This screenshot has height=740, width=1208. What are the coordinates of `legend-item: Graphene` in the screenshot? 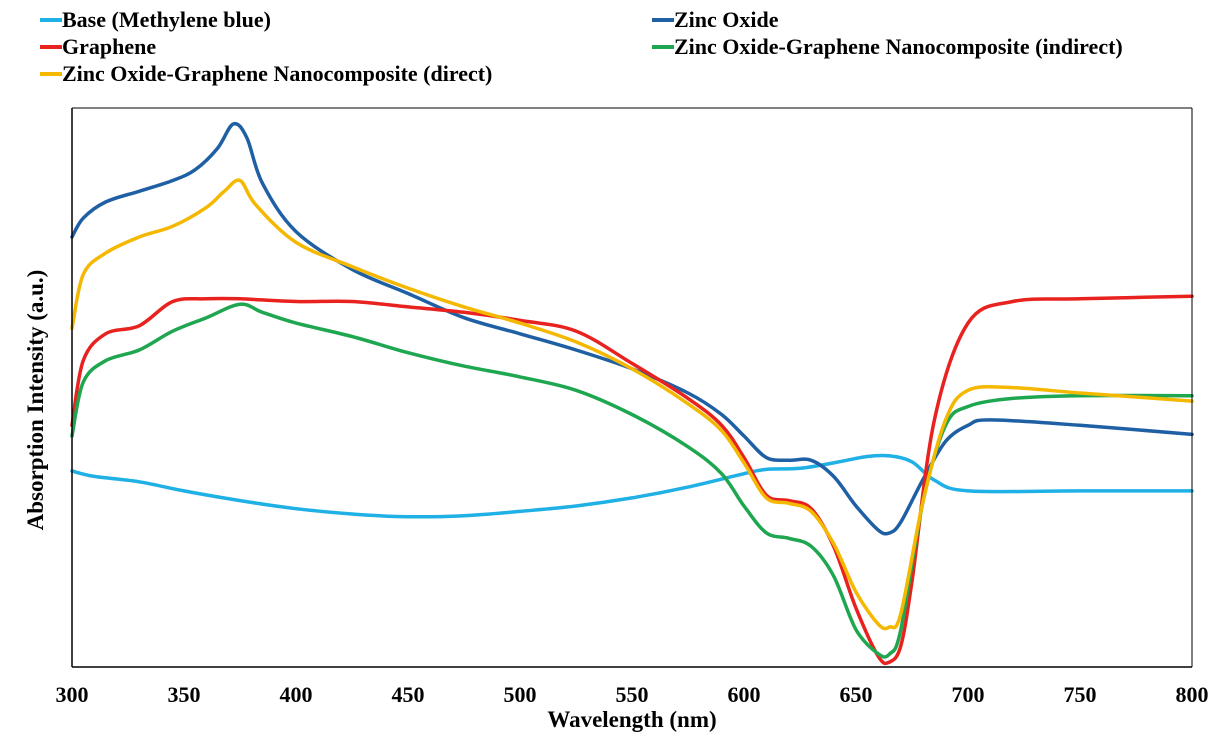 It's located at (98, 46).